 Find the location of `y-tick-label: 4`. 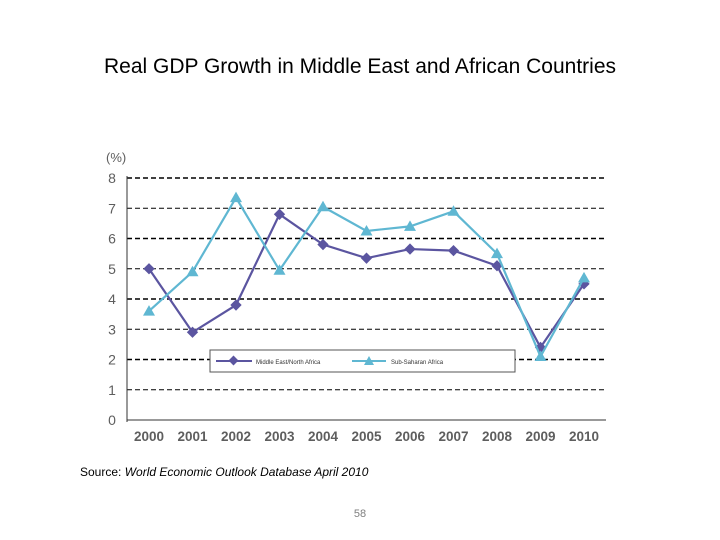

y-tick-label: 4 is located at coordinates (112, 299).